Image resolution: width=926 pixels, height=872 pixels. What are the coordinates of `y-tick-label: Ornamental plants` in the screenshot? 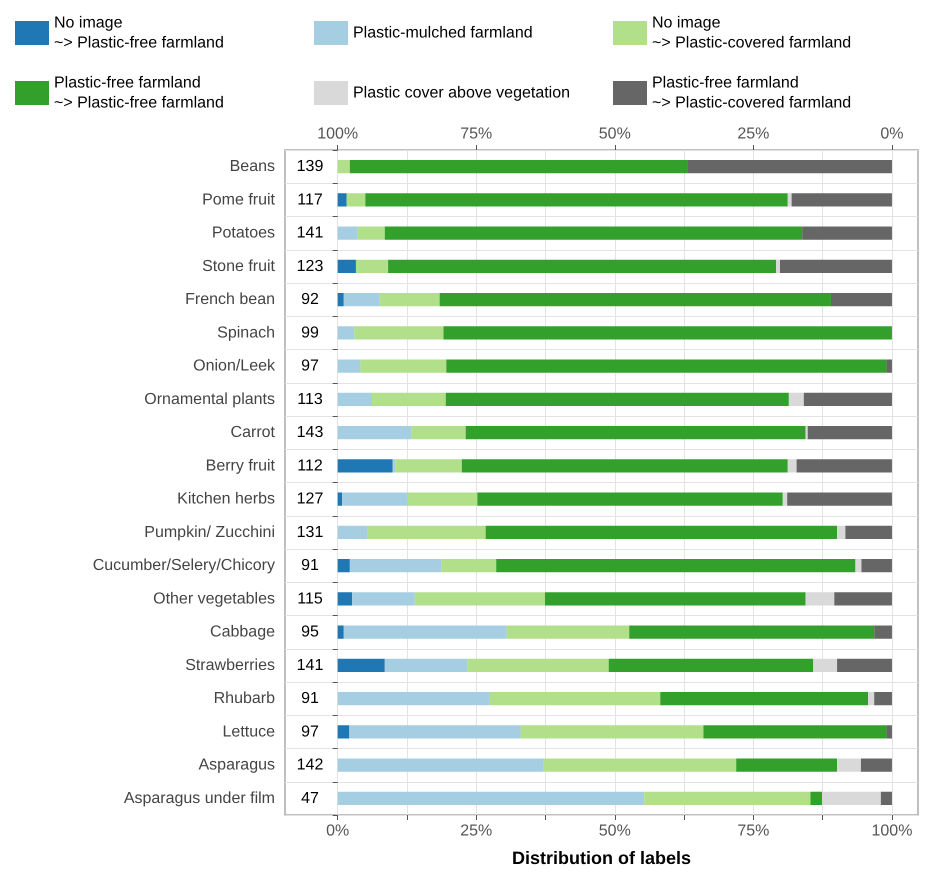 It's located at (209, 399).